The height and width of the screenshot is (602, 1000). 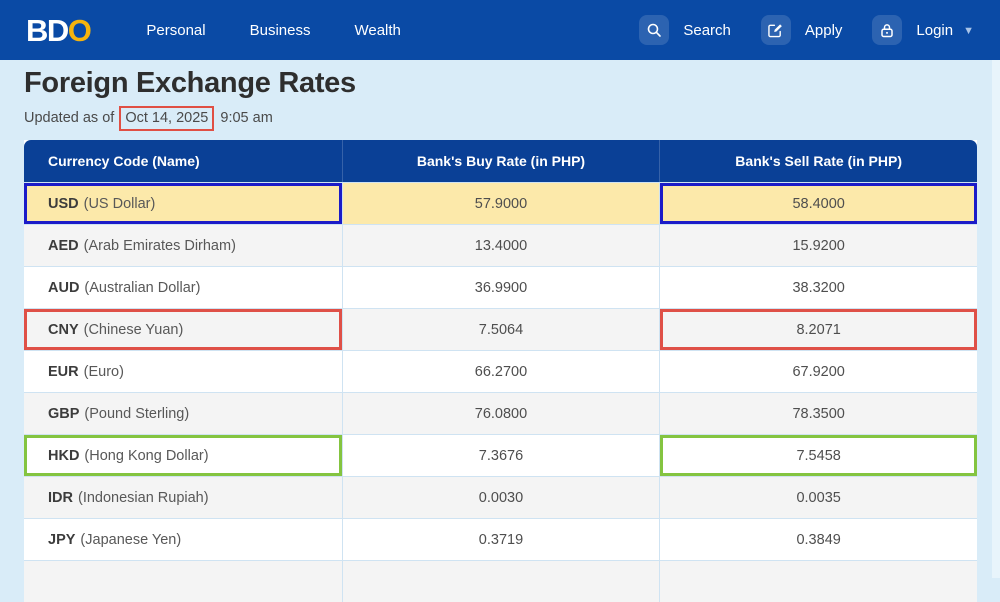 I want to click on buy-rate-cell, so click(x=500, y=581).